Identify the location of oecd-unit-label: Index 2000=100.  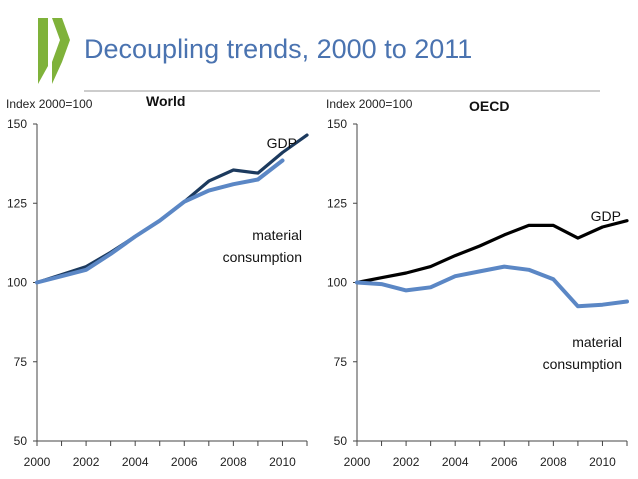
(369, 104).